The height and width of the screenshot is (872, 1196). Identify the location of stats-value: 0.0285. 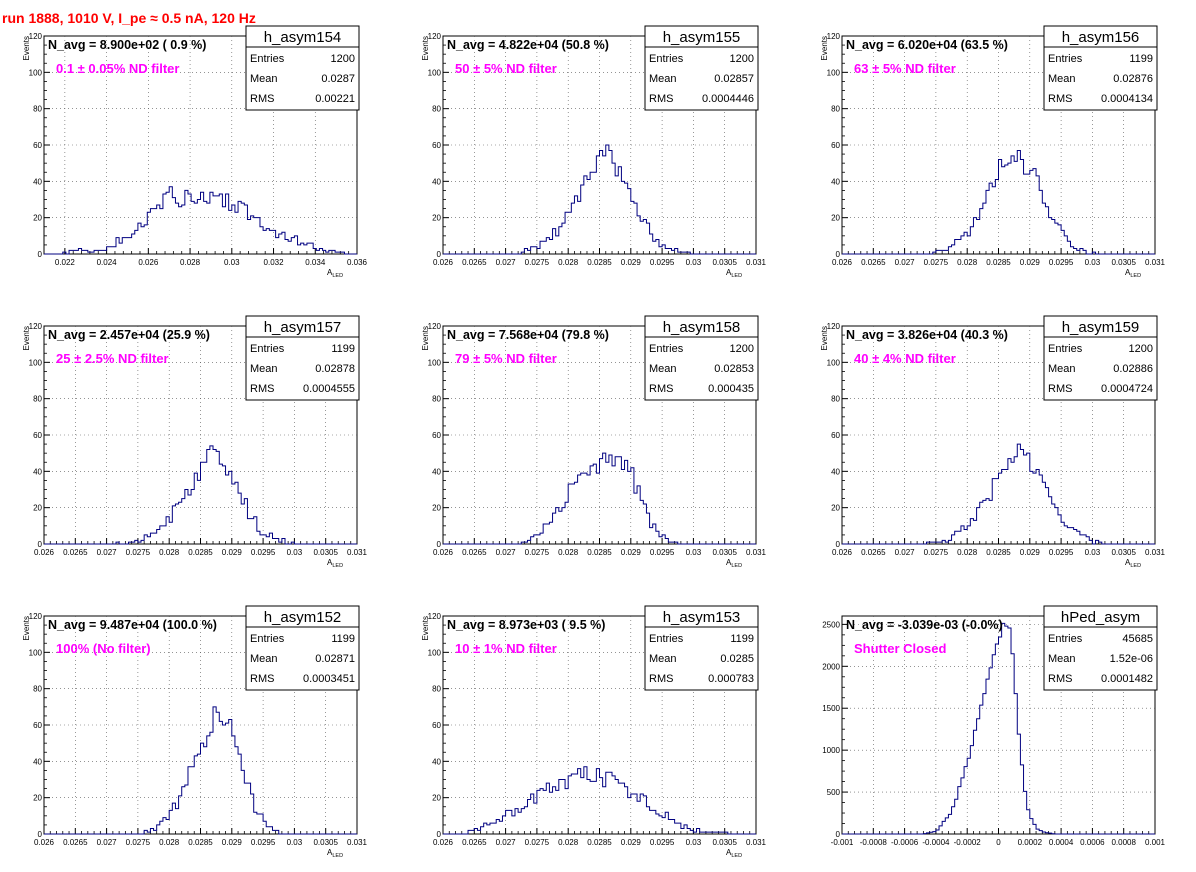
(737, 659).